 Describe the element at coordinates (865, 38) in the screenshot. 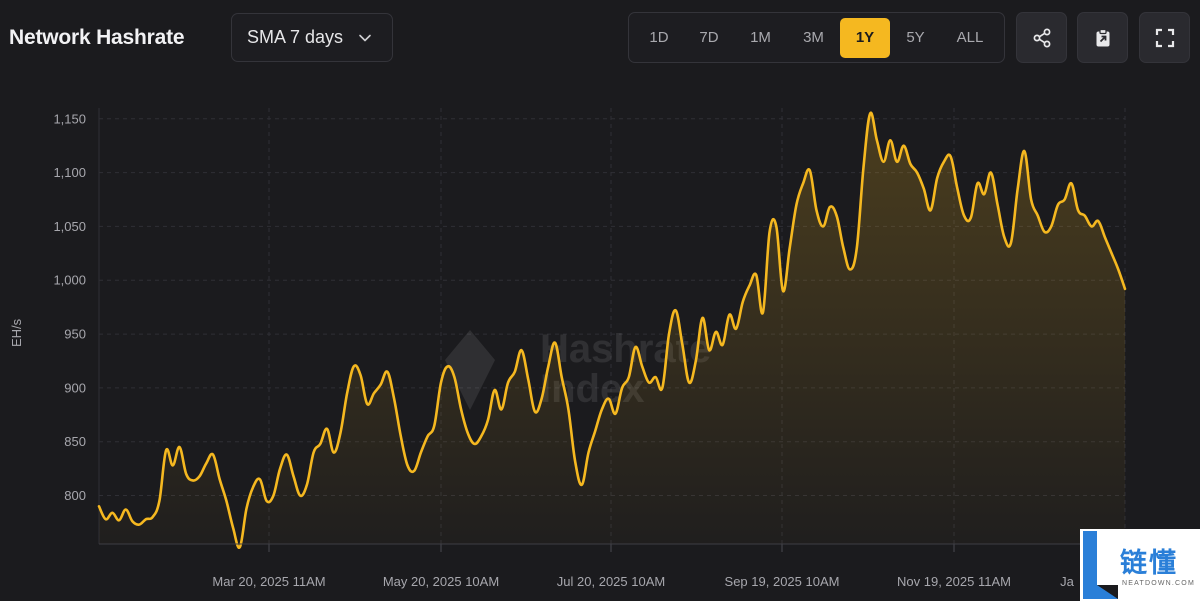

I see `range-1y-button: 1Y` at that location.